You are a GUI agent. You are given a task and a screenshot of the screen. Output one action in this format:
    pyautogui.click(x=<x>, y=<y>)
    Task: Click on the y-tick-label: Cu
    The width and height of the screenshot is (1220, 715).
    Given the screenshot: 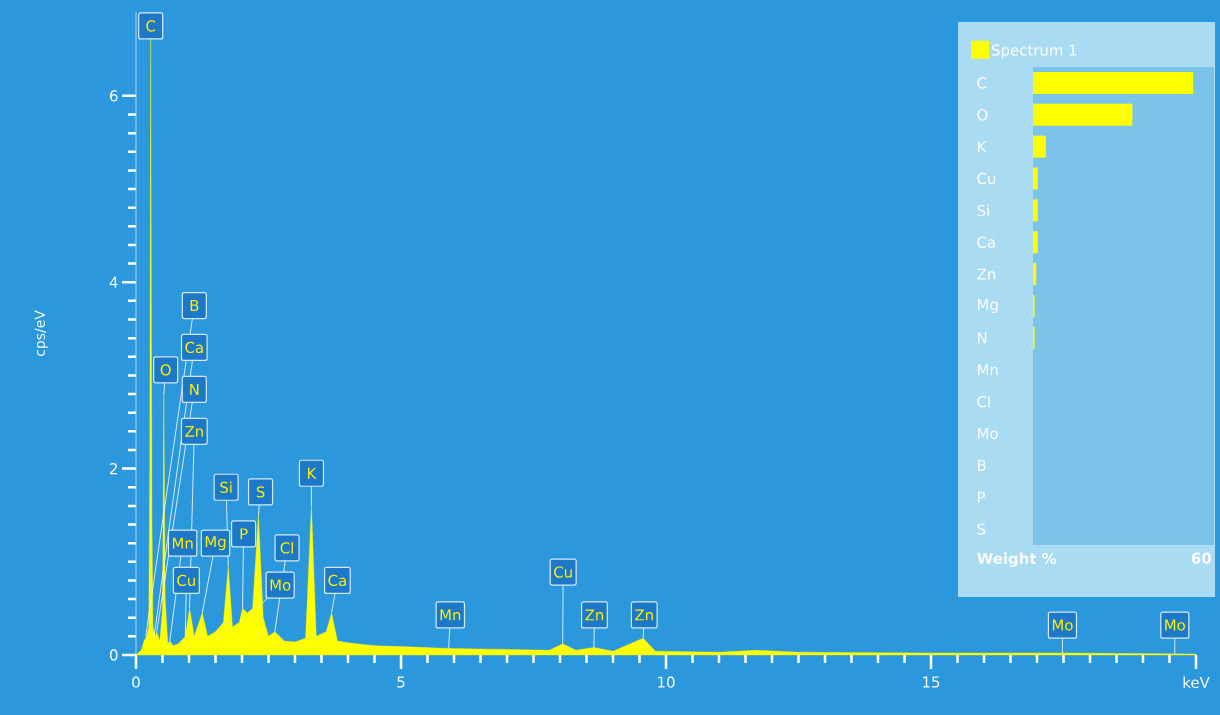 What is the action you would take?
    pyautogui.click(x=986, y=178)
    